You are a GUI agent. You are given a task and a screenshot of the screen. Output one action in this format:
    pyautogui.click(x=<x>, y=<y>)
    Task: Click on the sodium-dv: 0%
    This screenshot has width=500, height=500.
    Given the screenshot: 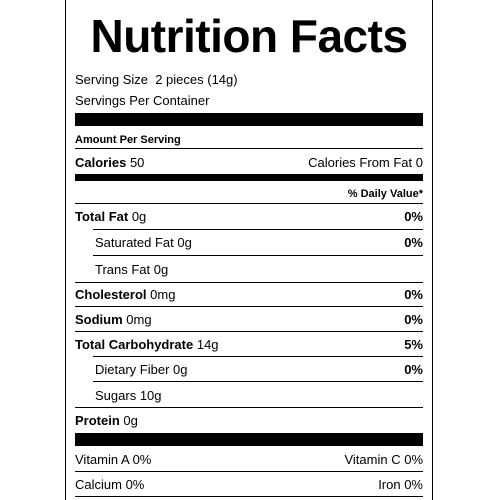 What is the action you would take?
    pyautogui.click(x=413, y=319)
    